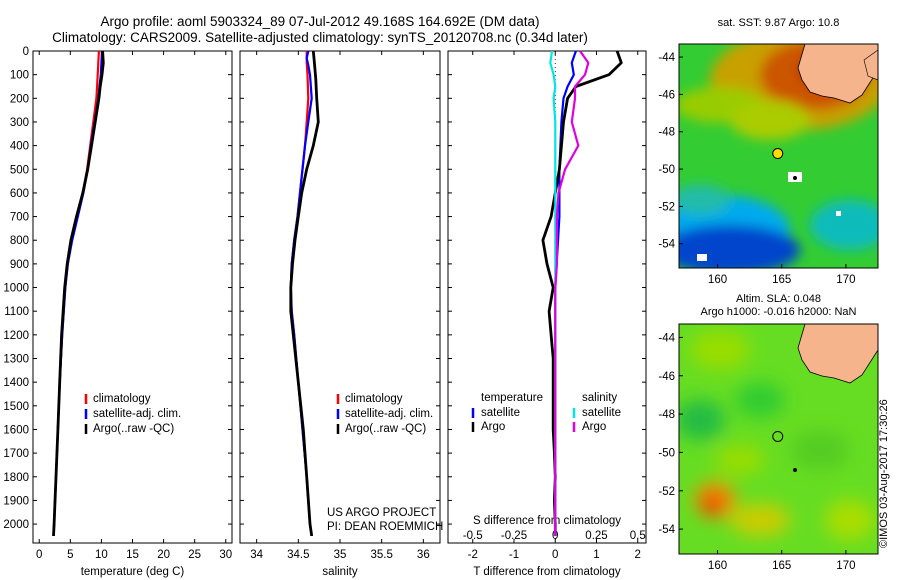  I want to click on difference-s-tick-label: -0.25, so click(514, 536).